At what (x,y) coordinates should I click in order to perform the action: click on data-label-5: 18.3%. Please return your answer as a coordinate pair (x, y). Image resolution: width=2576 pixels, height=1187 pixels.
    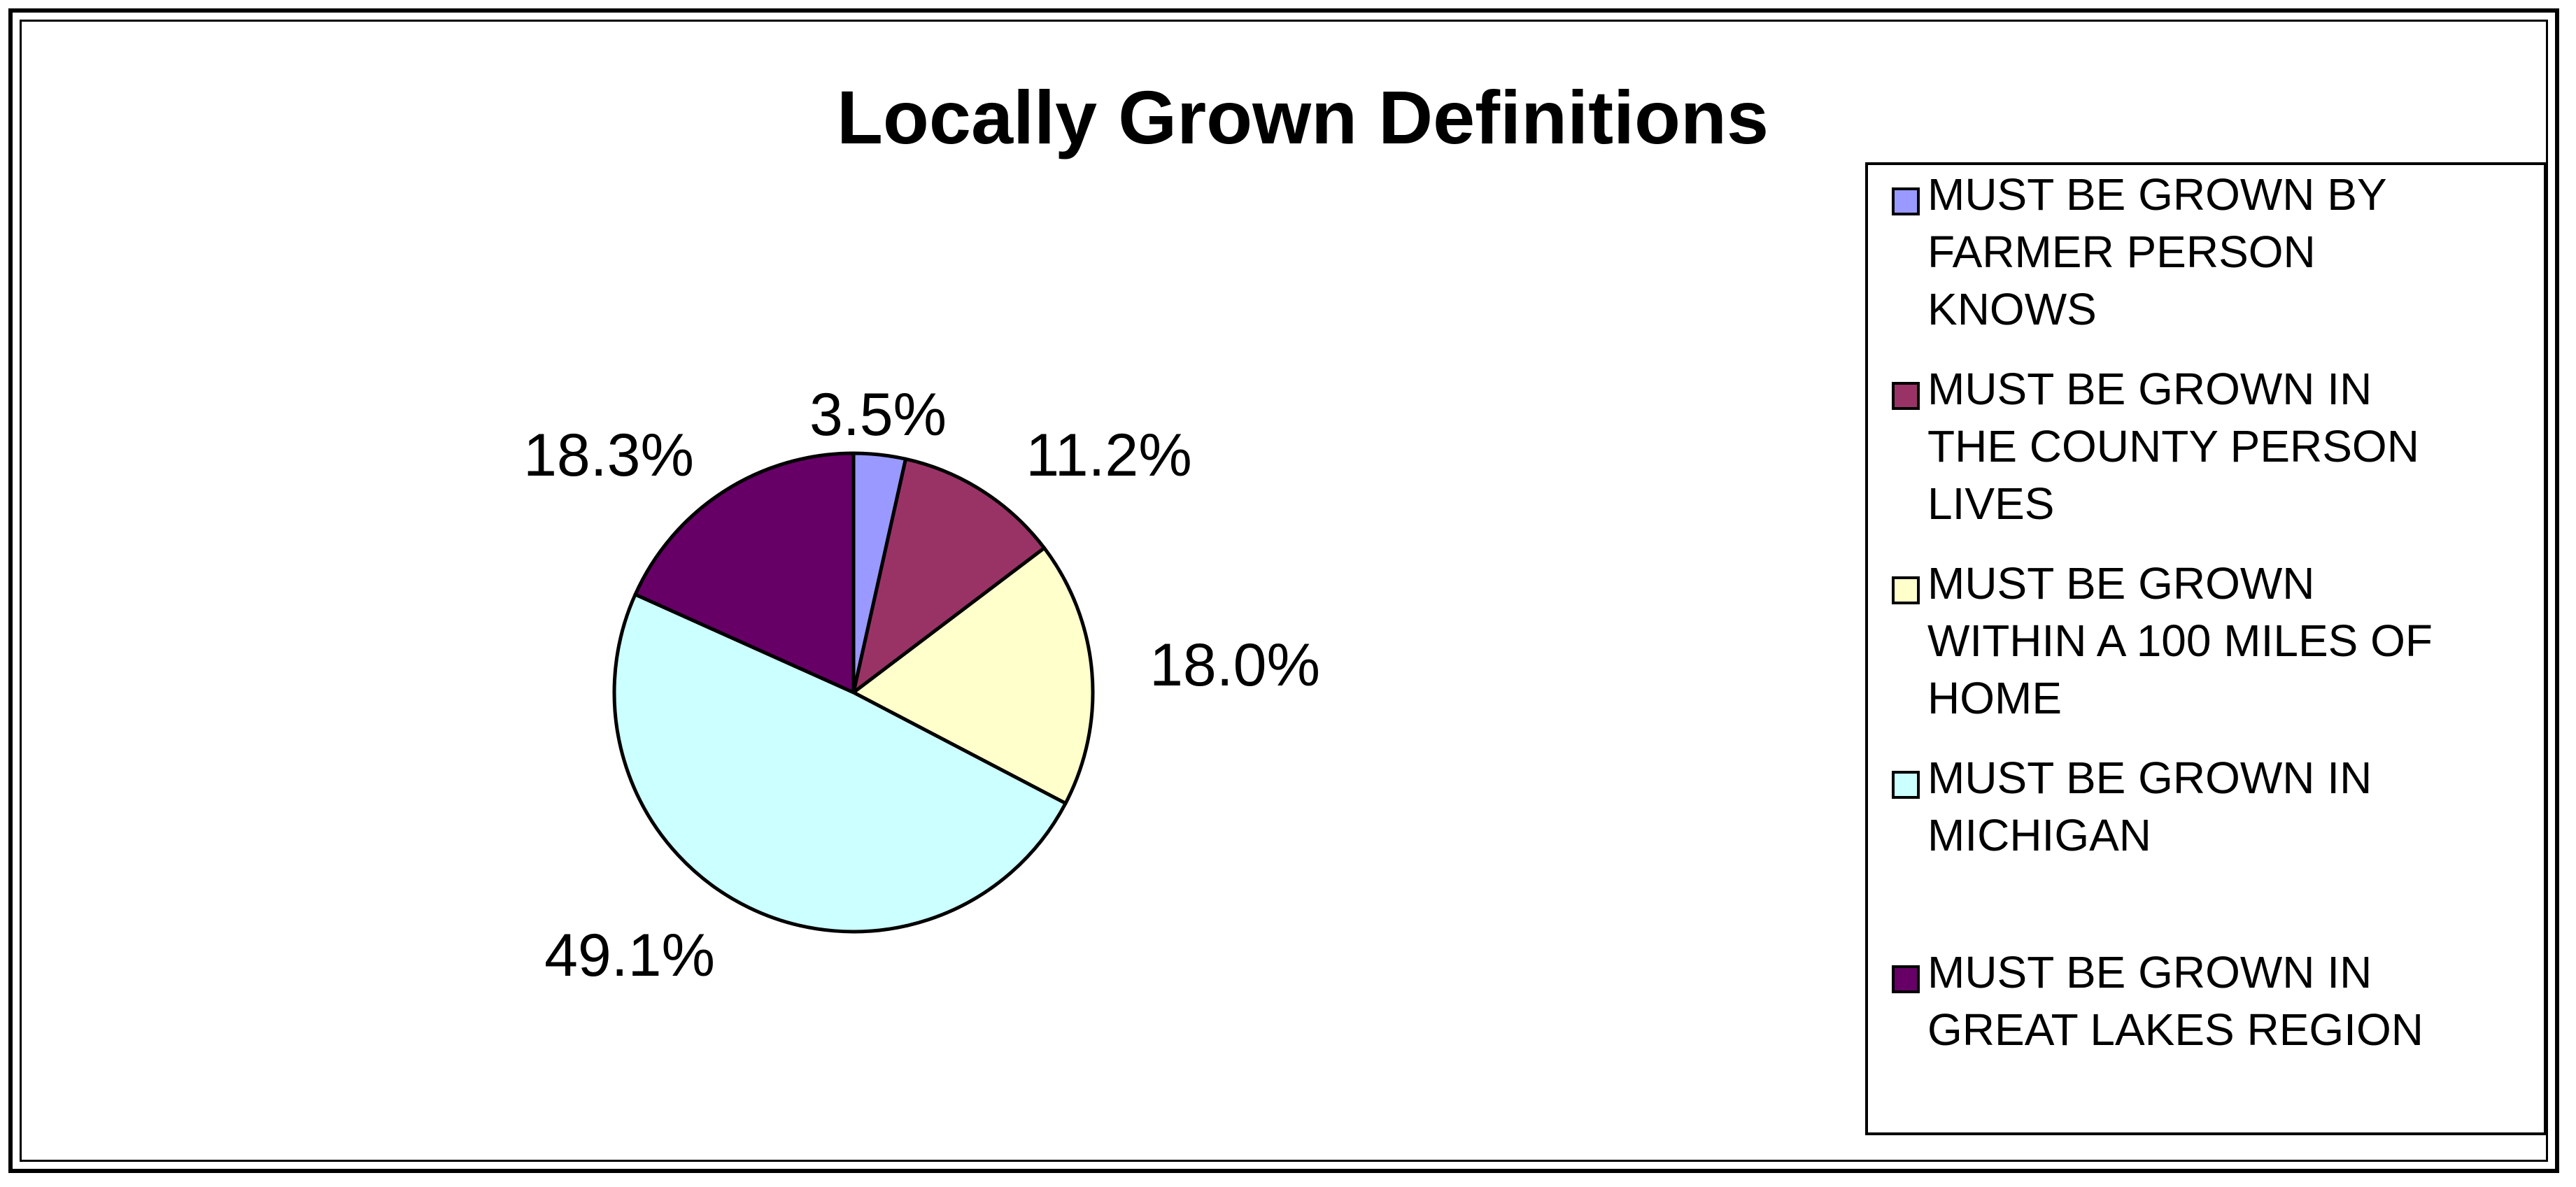
    Looking at the image, I should click on (608, 455).